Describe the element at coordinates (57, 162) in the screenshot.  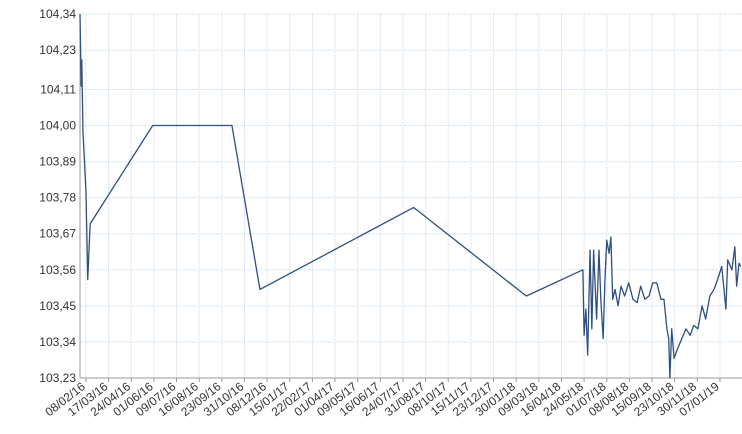
I see `y-tick-label: 103,89` at that location.